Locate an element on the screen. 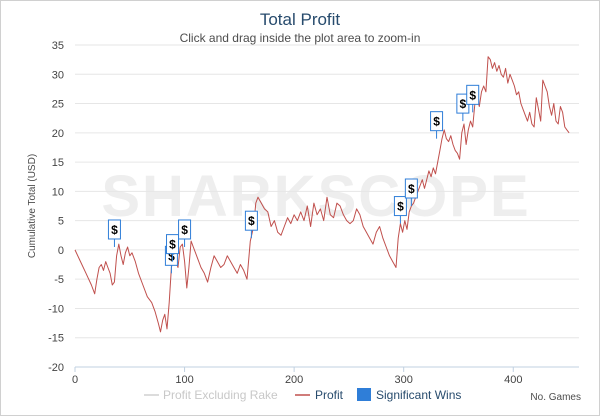  x-axis-ticks: 0 100 200 300 400 is located at coordinates (297, 376).